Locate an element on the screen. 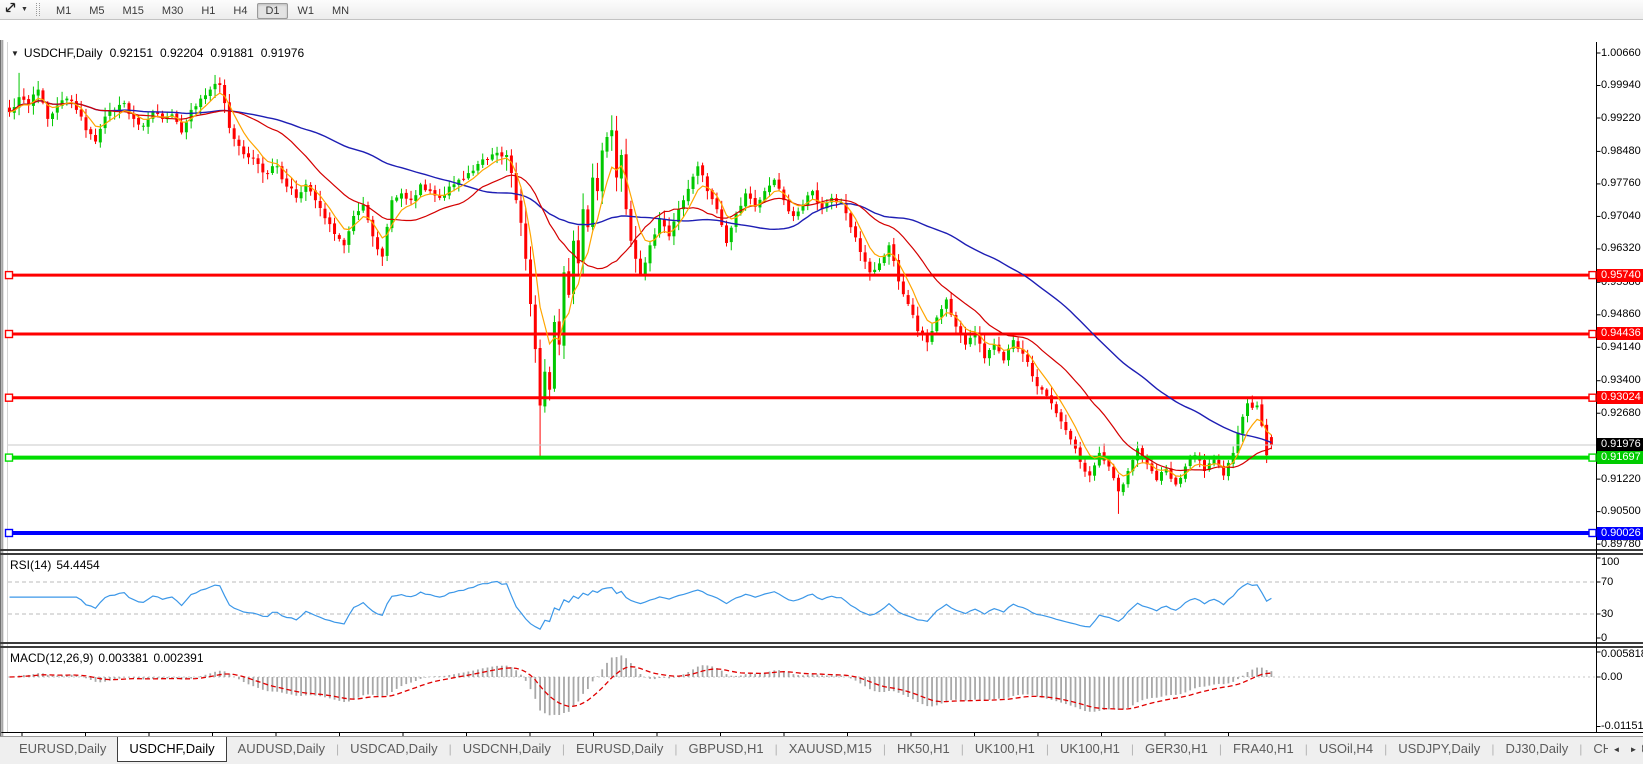 The width and height of the screenshot is (1643, 784). rsi-indicator-label: RSI(14) 54.4454 is located at coordinates (57, 565).